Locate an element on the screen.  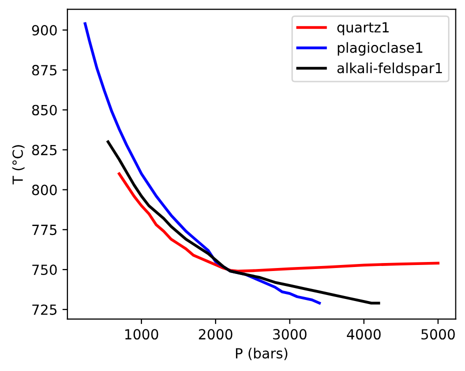
y-tick-label: 725 is located at coordinates (44, 309).